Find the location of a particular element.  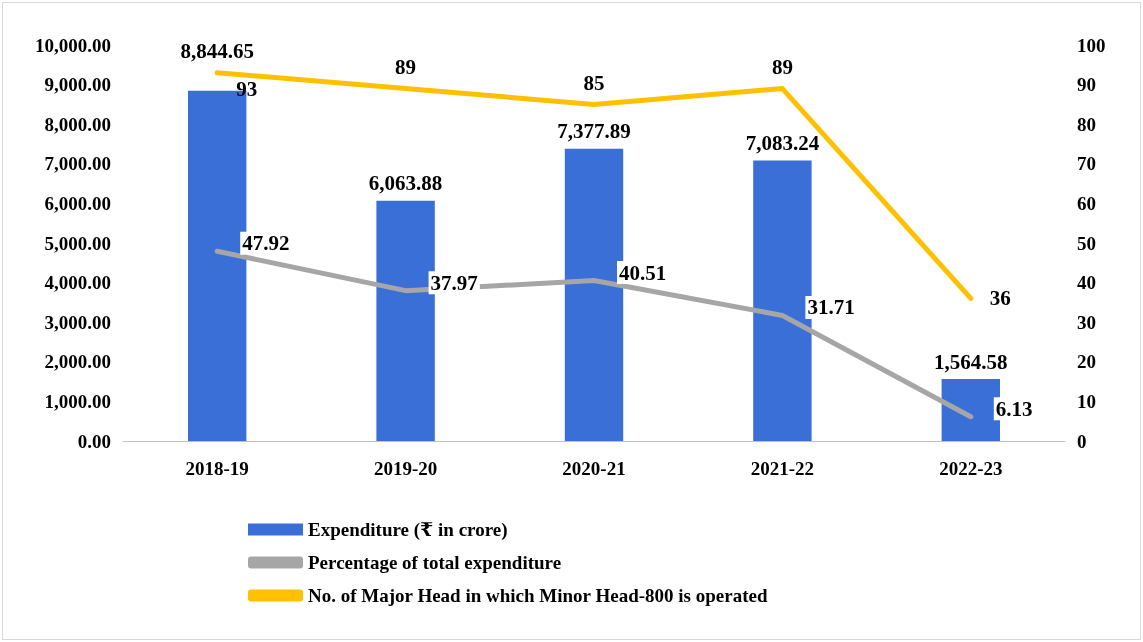

y-tick-label: 3,000.00 is located at coordinates (77, 322).